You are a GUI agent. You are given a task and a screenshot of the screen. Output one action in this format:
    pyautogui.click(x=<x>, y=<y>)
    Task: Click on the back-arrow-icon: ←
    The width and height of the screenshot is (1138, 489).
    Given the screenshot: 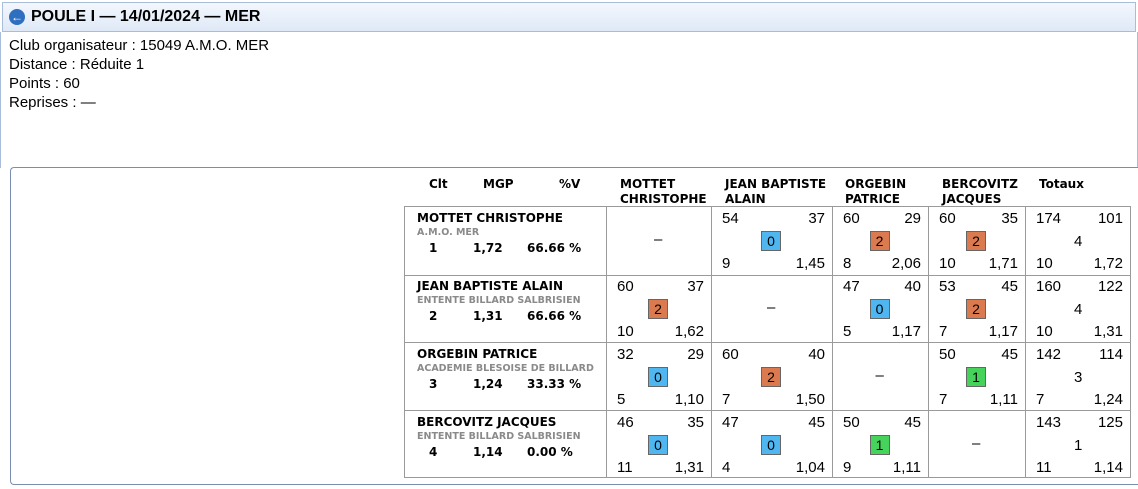 What is the action you would take?
    pyautogui.click(x=17, y=17)
    